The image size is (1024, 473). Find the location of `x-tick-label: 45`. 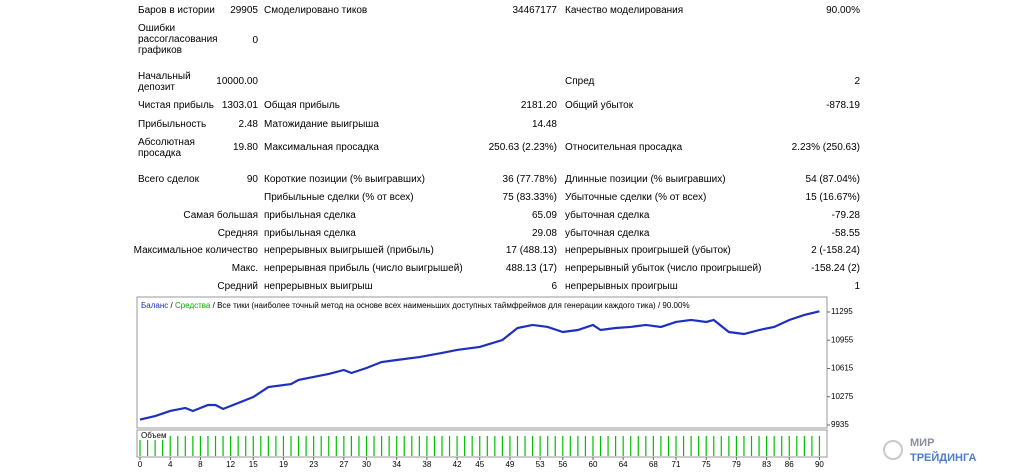

x-tick-label: 45 is located at coordinates (479, 464).